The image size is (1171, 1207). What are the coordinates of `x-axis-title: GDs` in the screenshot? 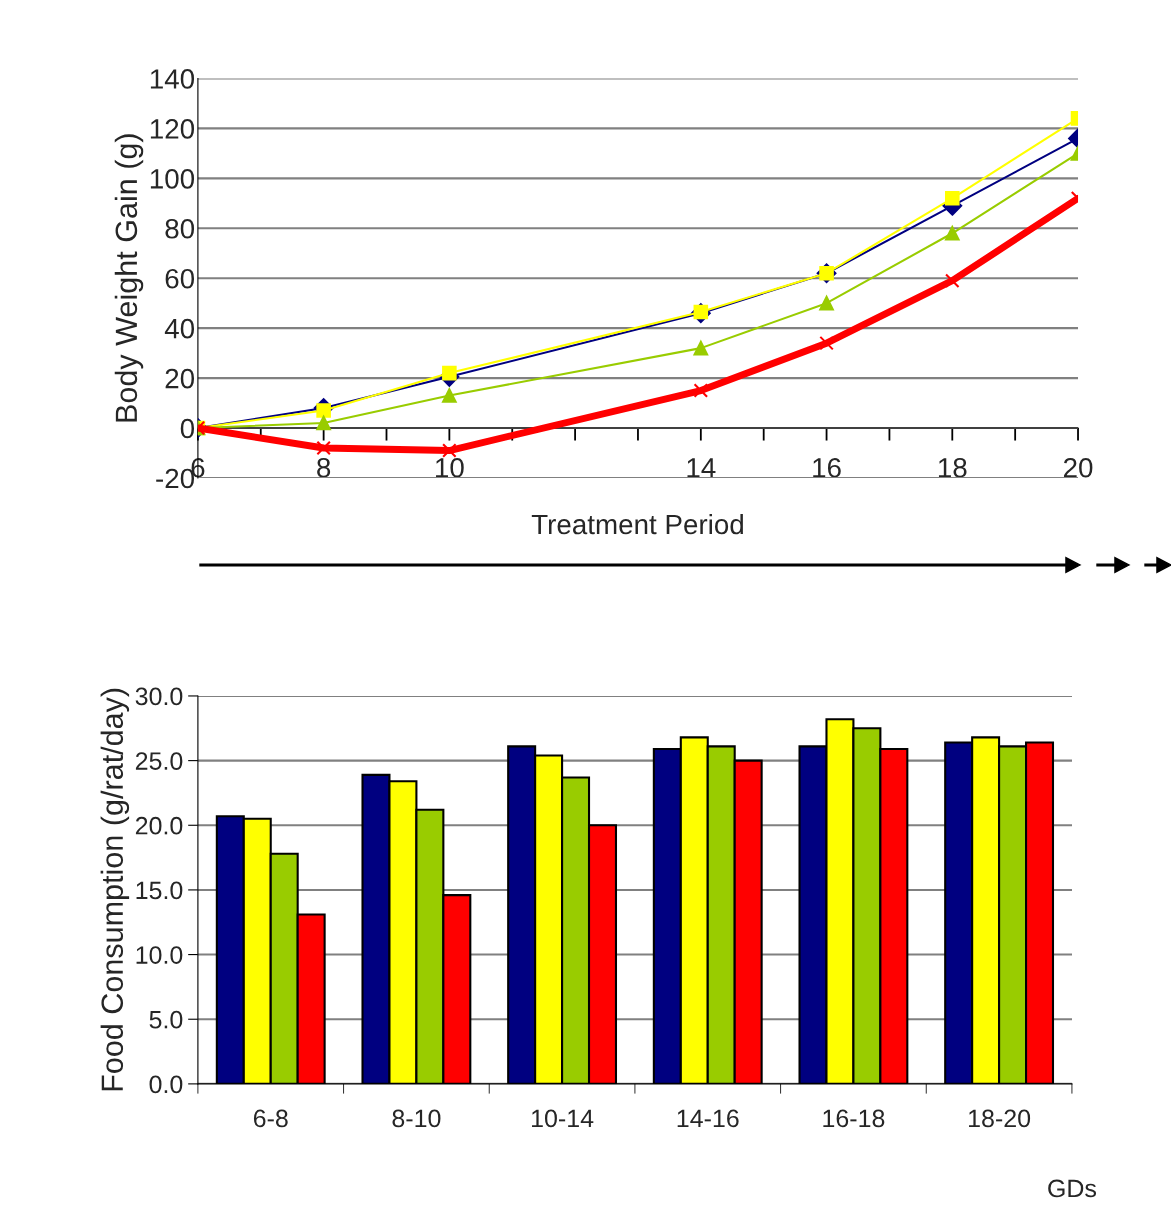 It's located at (1072, 1188).